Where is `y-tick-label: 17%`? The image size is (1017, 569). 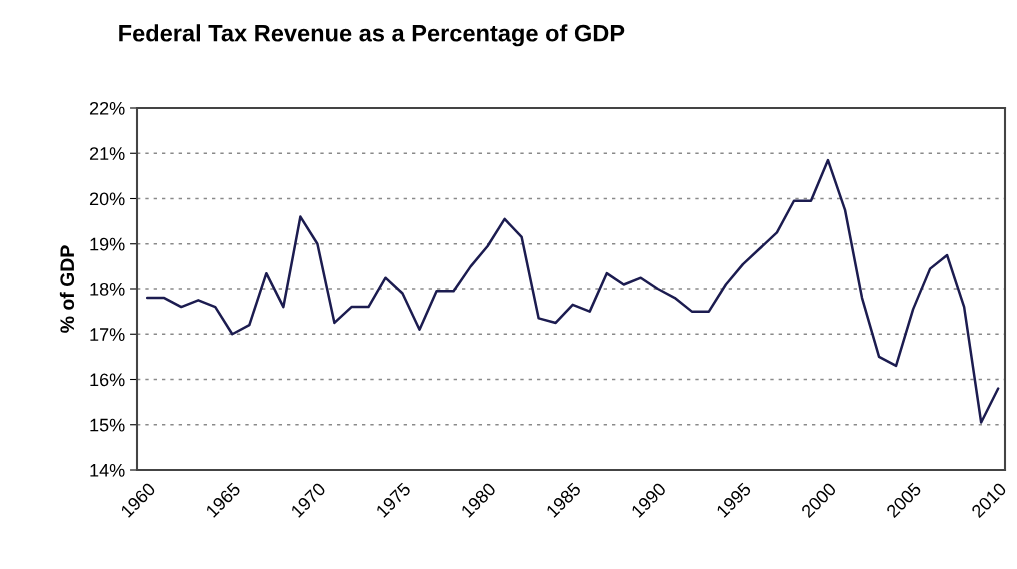 y-tick-label: 17% is located at coordinates (107, 334).